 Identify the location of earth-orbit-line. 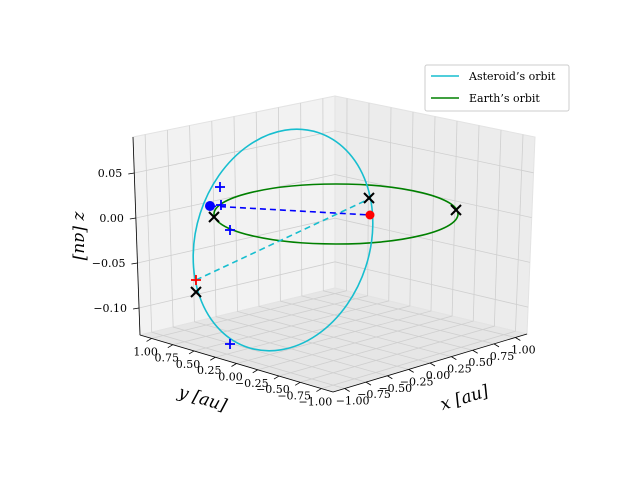
(336, 214).